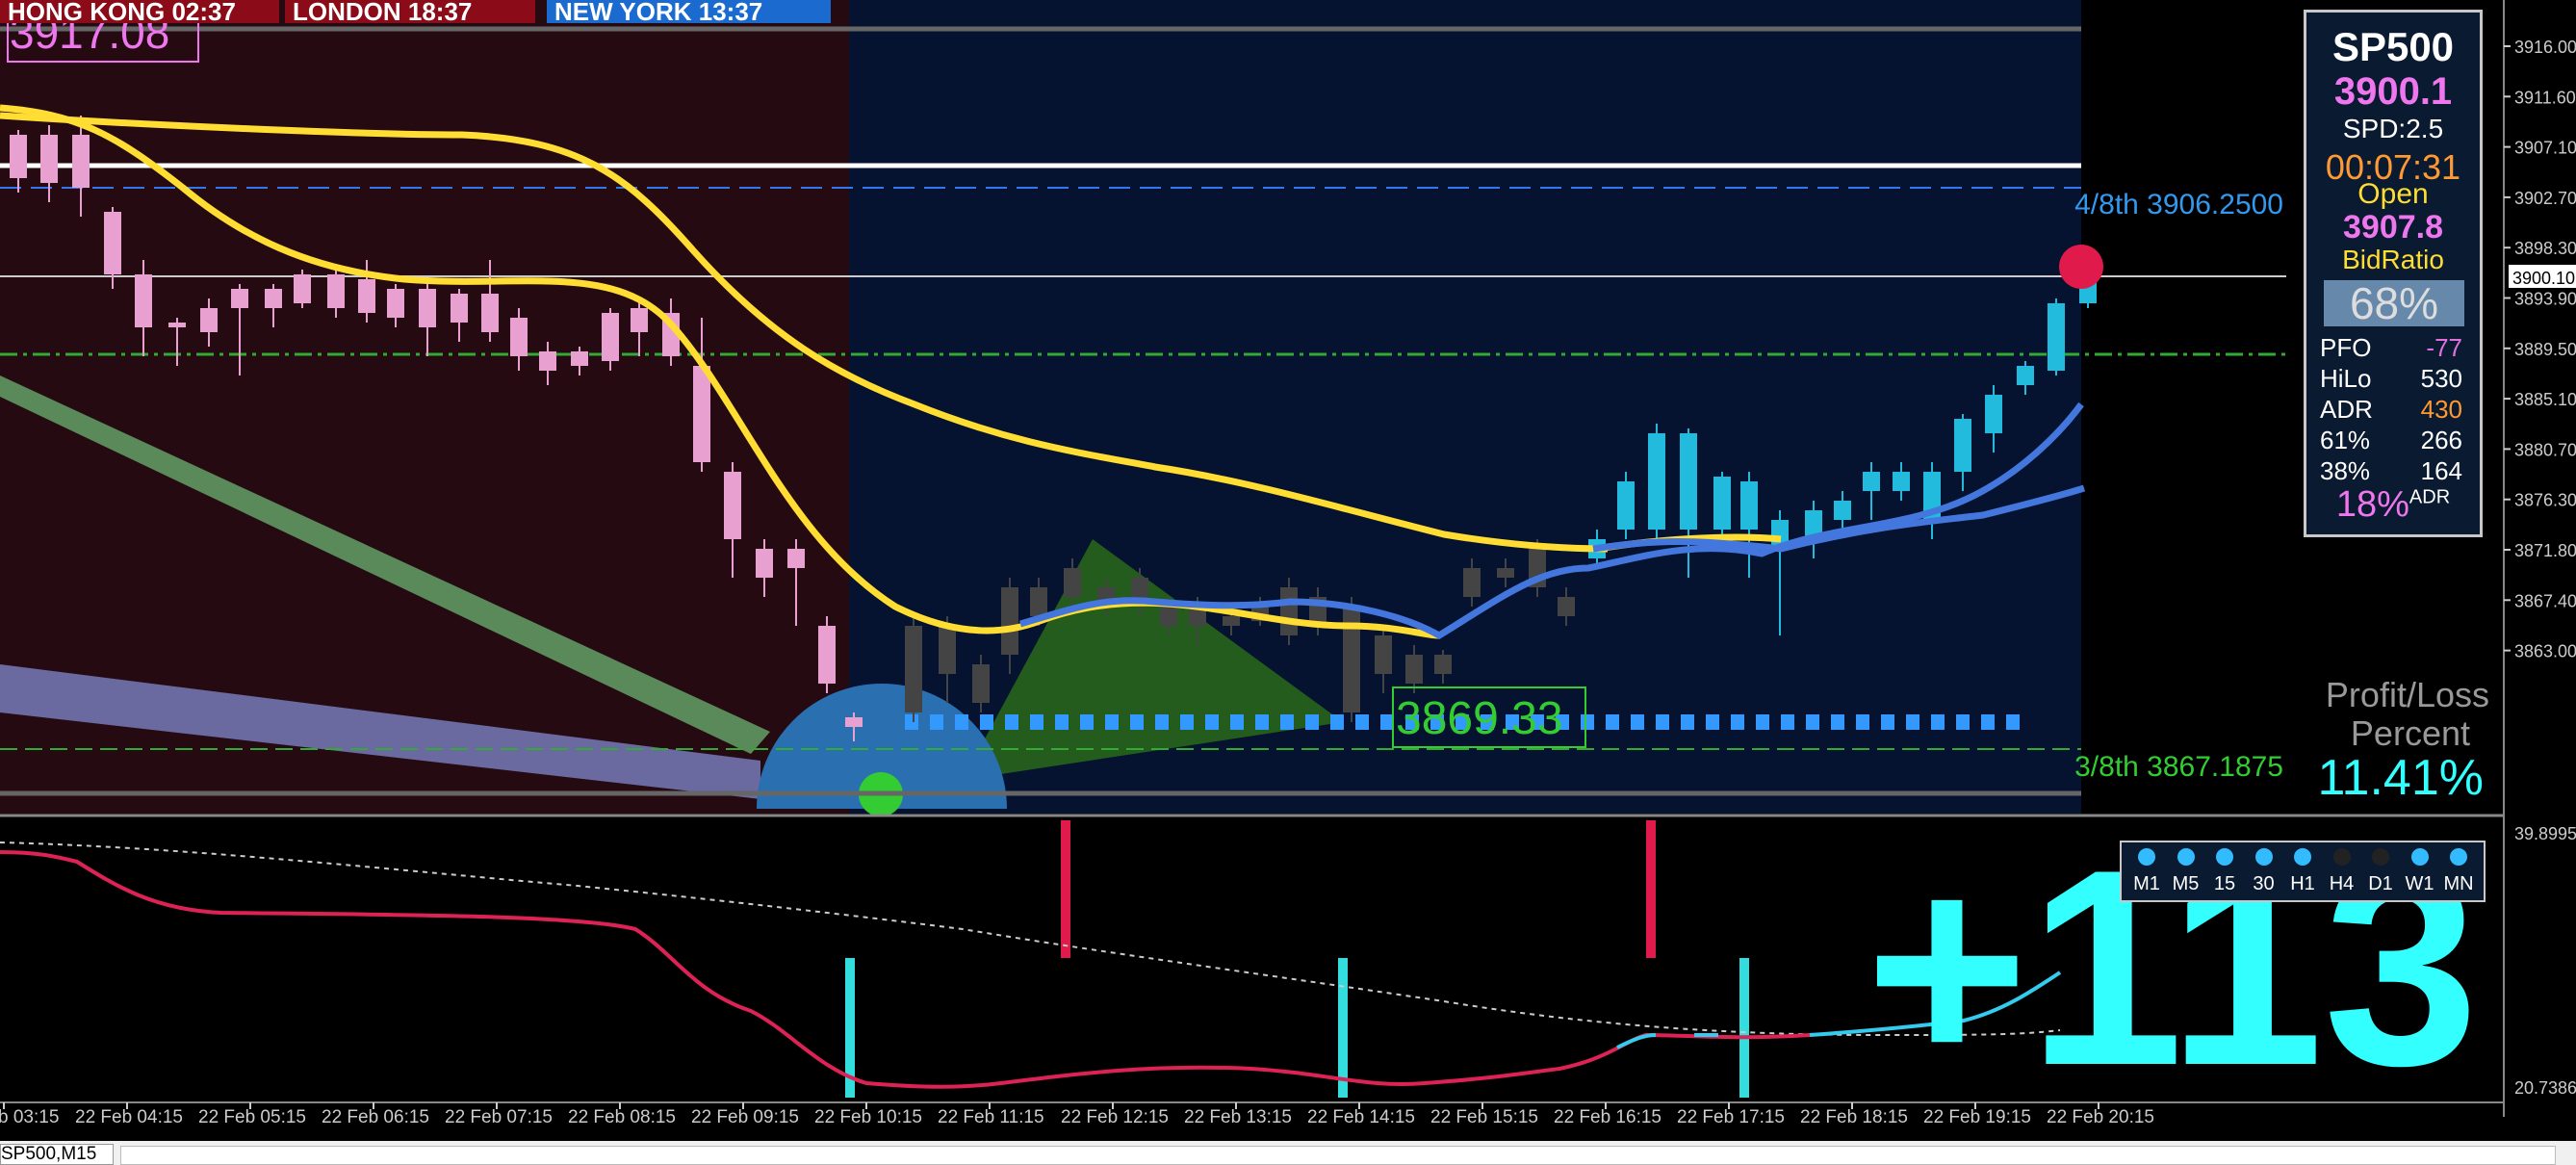 The image size is (2576, 1165). What do you see at coordinates (2543, 278) in the screenshot?
I see `current-price-axis-label: 3900.10` at bounding box center [2543, 278].